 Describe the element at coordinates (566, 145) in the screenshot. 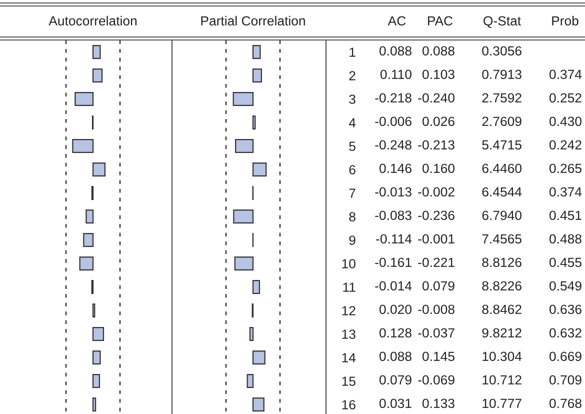

I see `text: 0.242` at that location.